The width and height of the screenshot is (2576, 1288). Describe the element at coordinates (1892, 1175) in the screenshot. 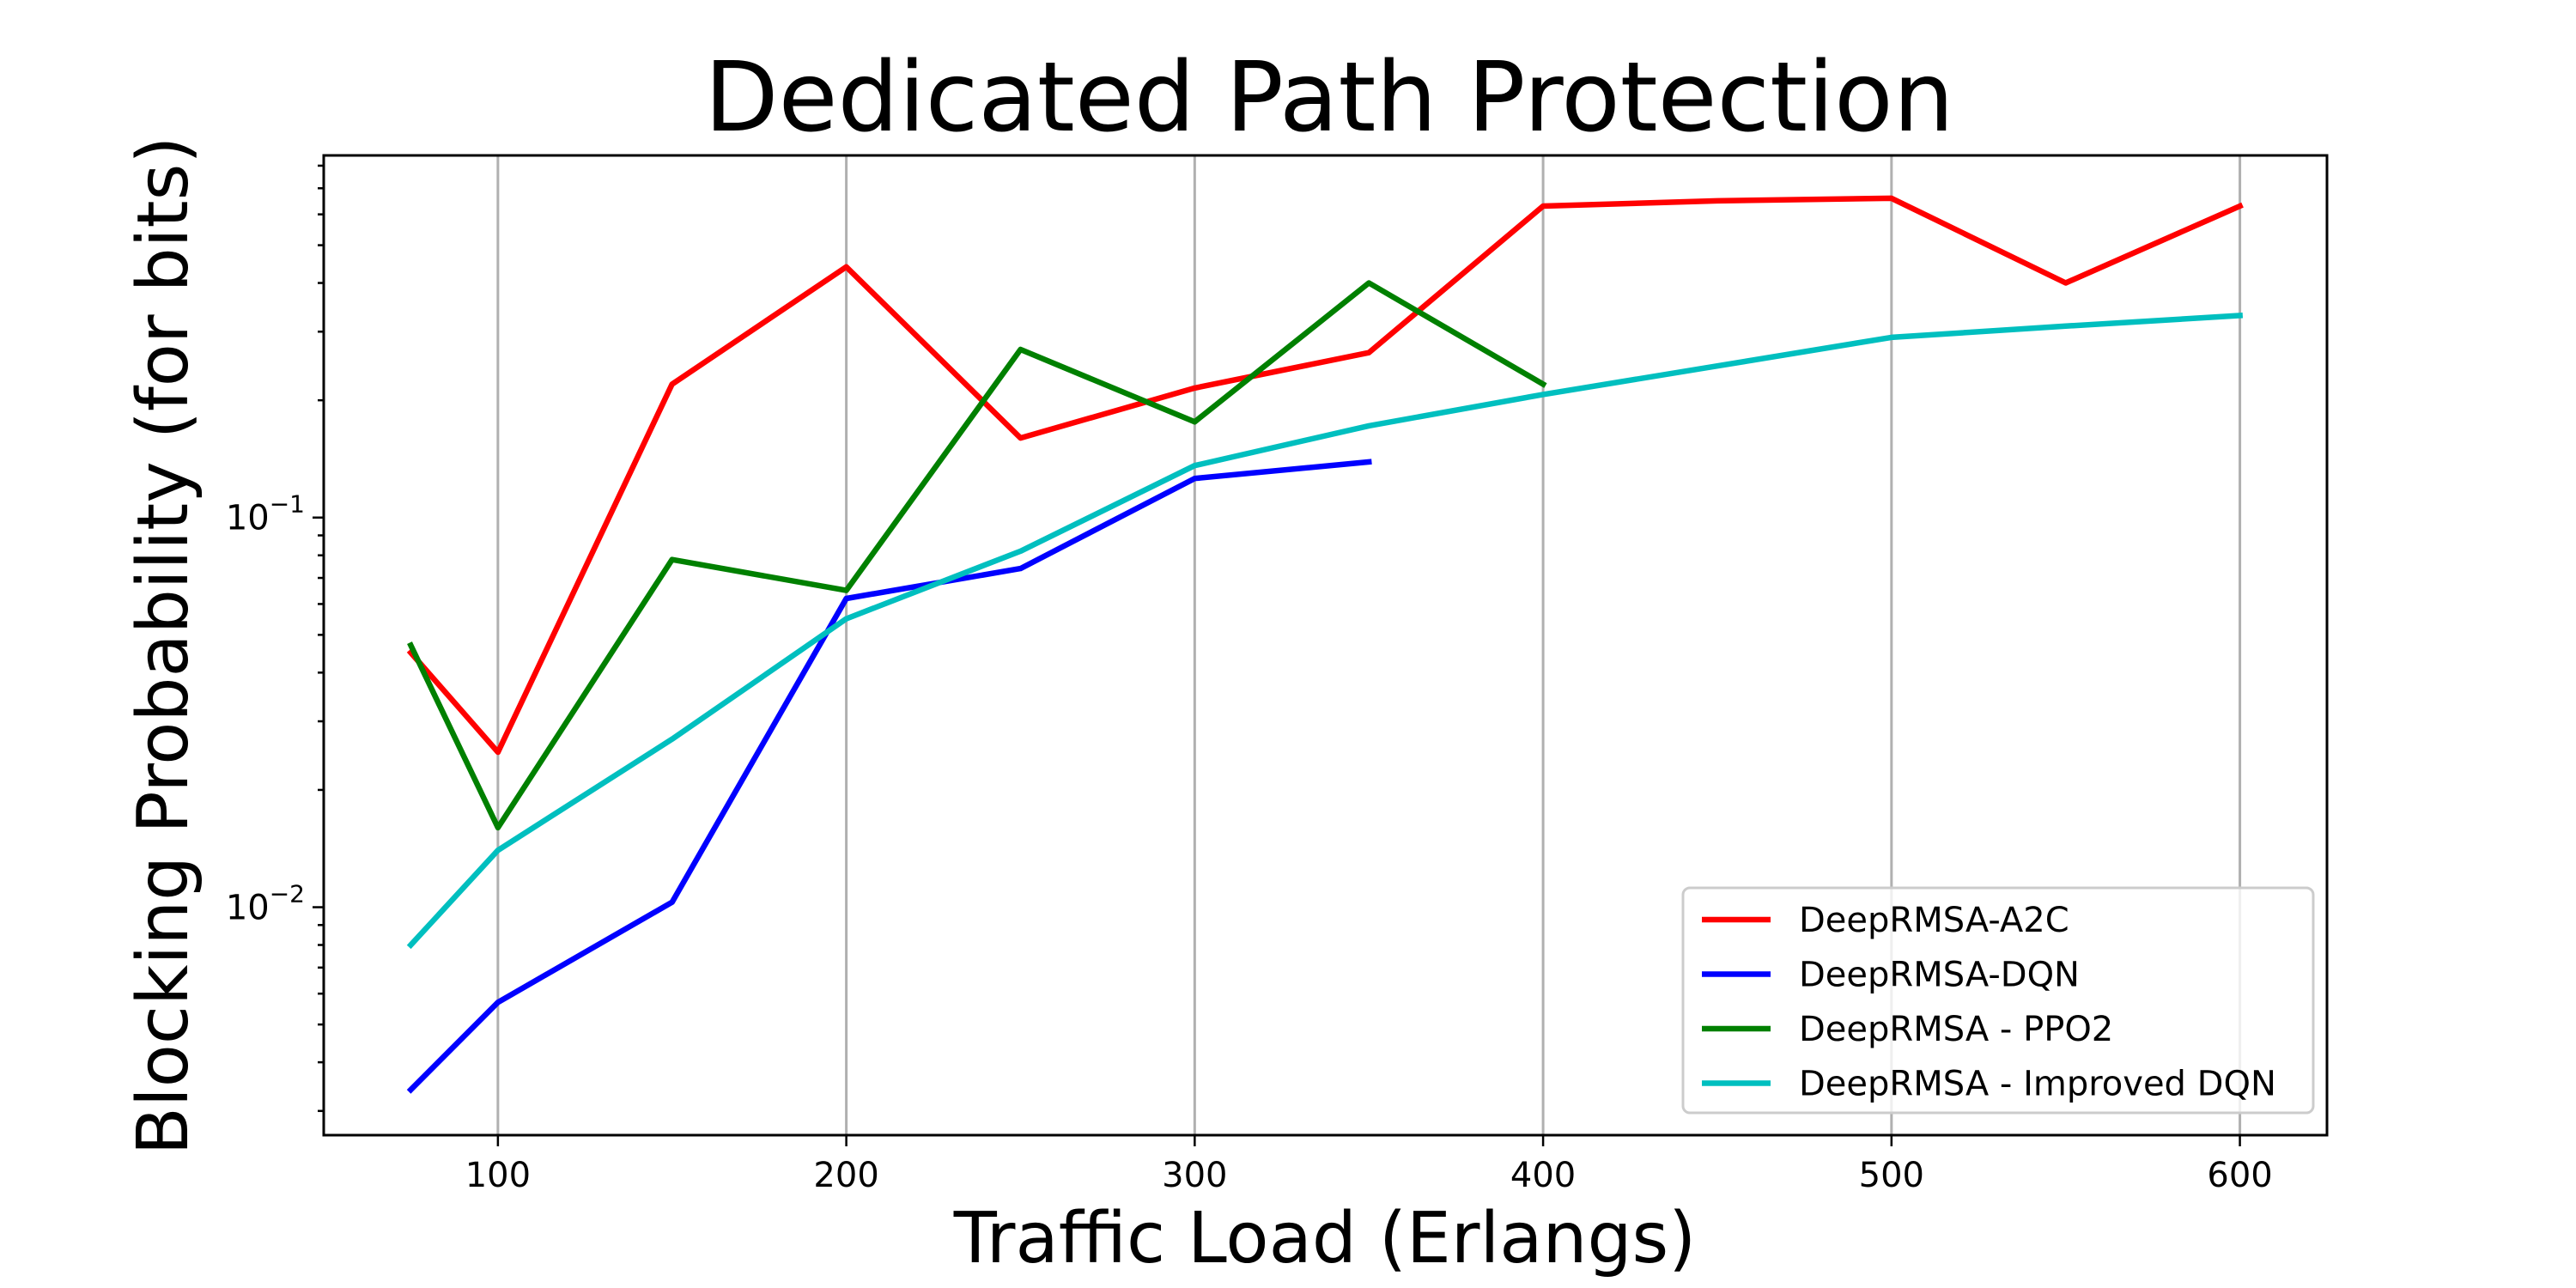

I see `x-tick-label: 500` at that location.